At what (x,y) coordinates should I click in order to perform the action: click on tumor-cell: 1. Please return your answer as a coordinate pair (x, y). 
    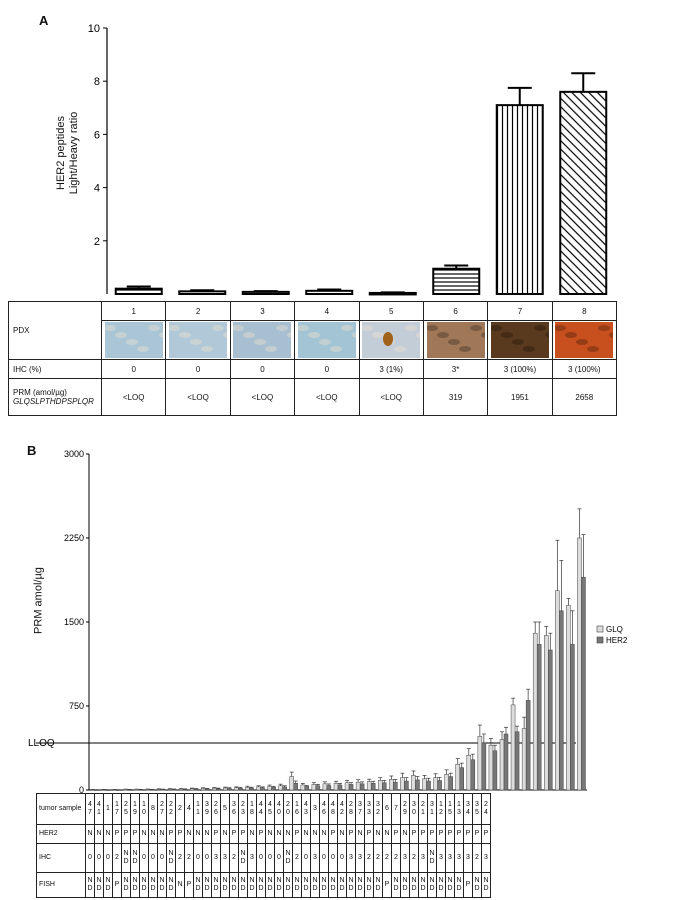
    Looking at the image, I should click on (108, 809).